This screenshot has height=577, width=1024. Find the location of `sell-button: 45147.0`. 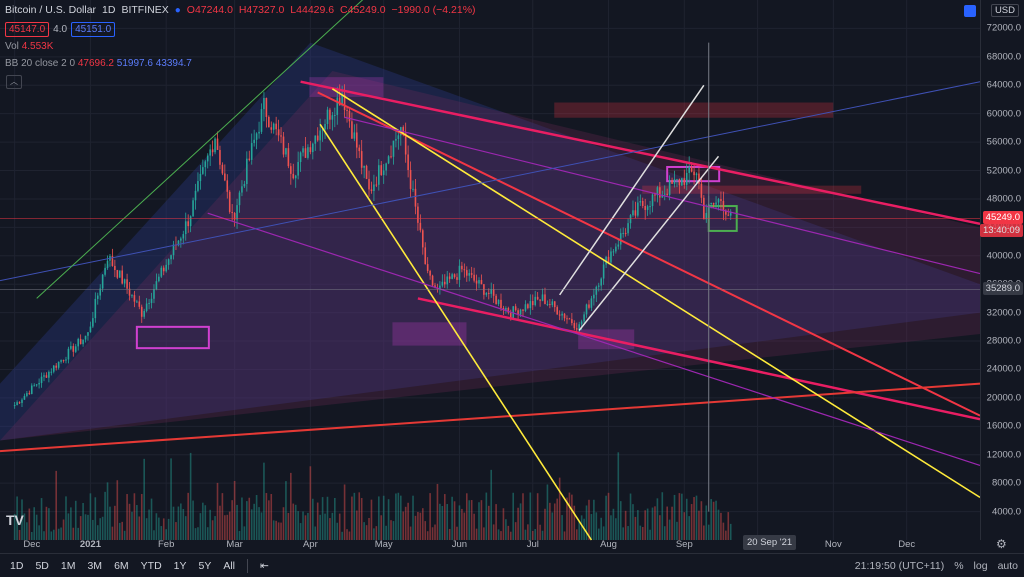

sell-button: 45147.0 is located at coordinates (27, 29).